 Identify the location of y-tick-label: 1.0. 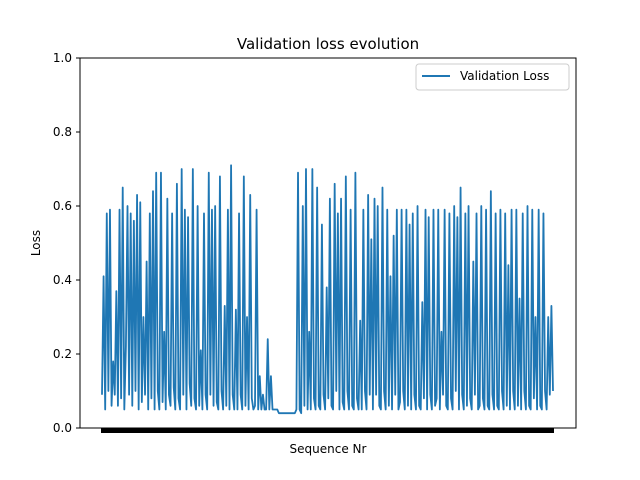
(62, 58).